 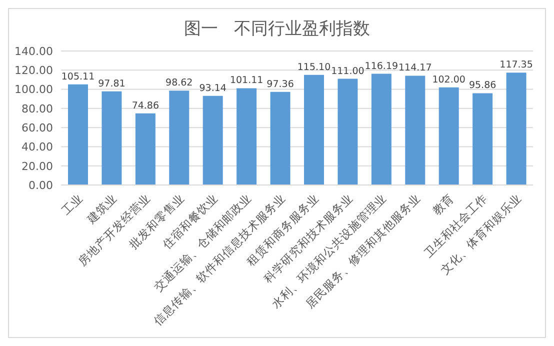 I want to click on y-tick-label: 120.00, so click(x=33, y=71).